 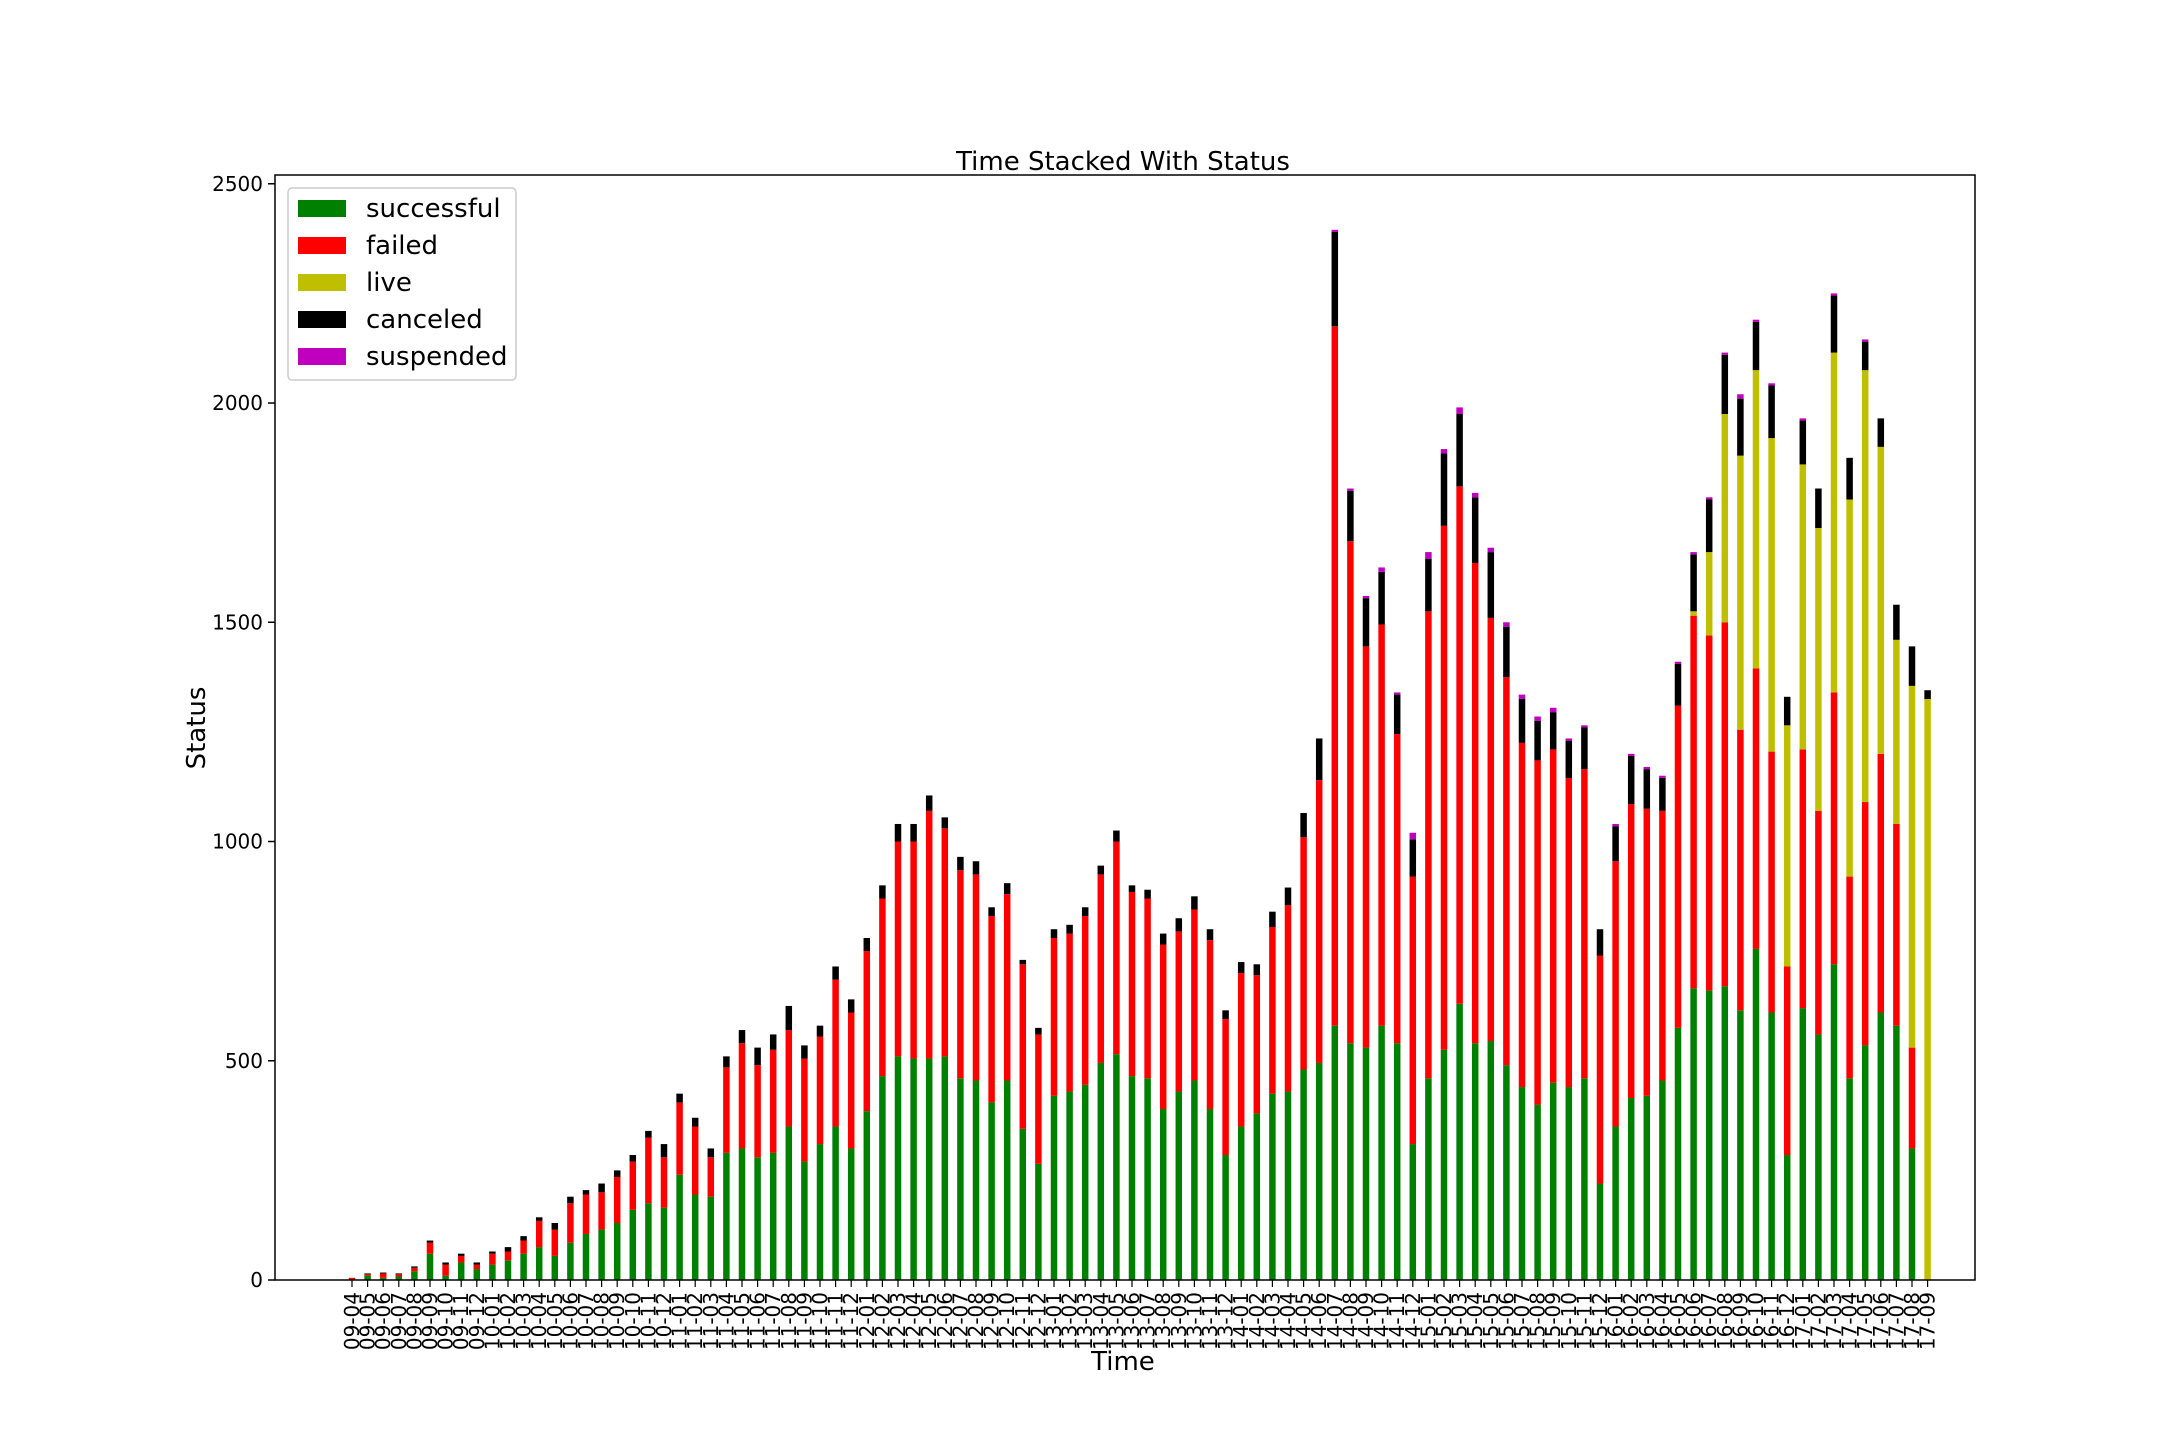 What do you see at coordinates (1428, 1321) in the screenshot?
I see `x-tick-label: 15-01` at bounding box center [1428, 1321].